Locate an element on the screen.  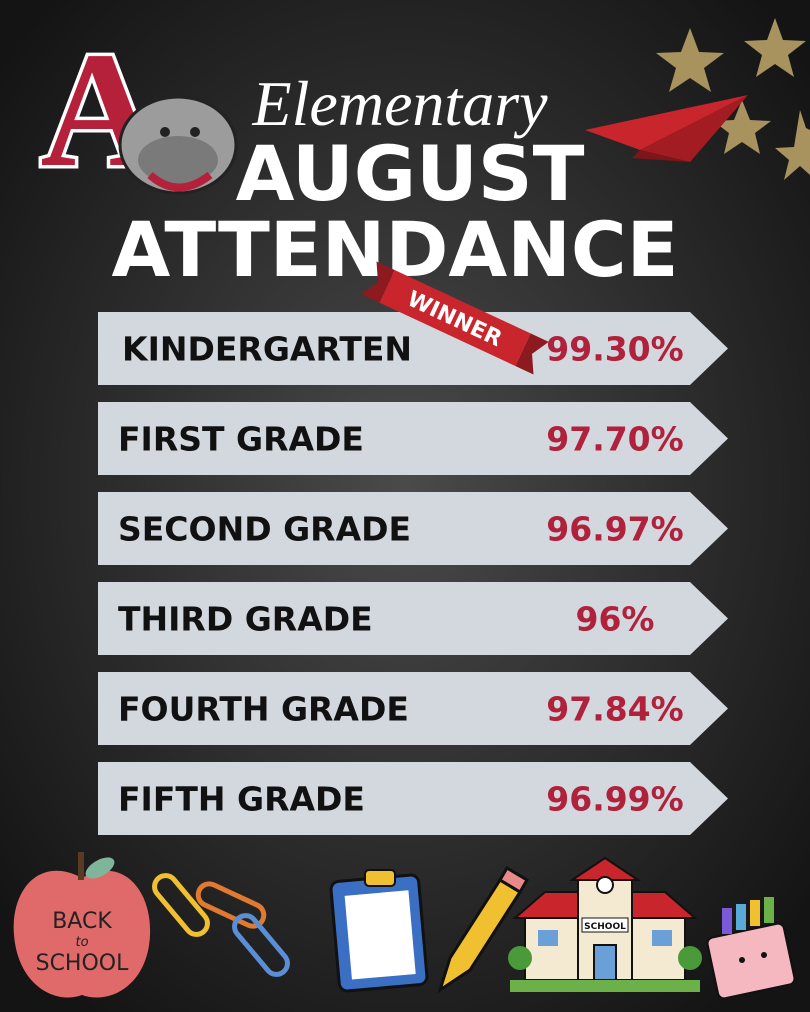
row: KINDERGARTEN 99.30% is located at coordinates (413, 348).